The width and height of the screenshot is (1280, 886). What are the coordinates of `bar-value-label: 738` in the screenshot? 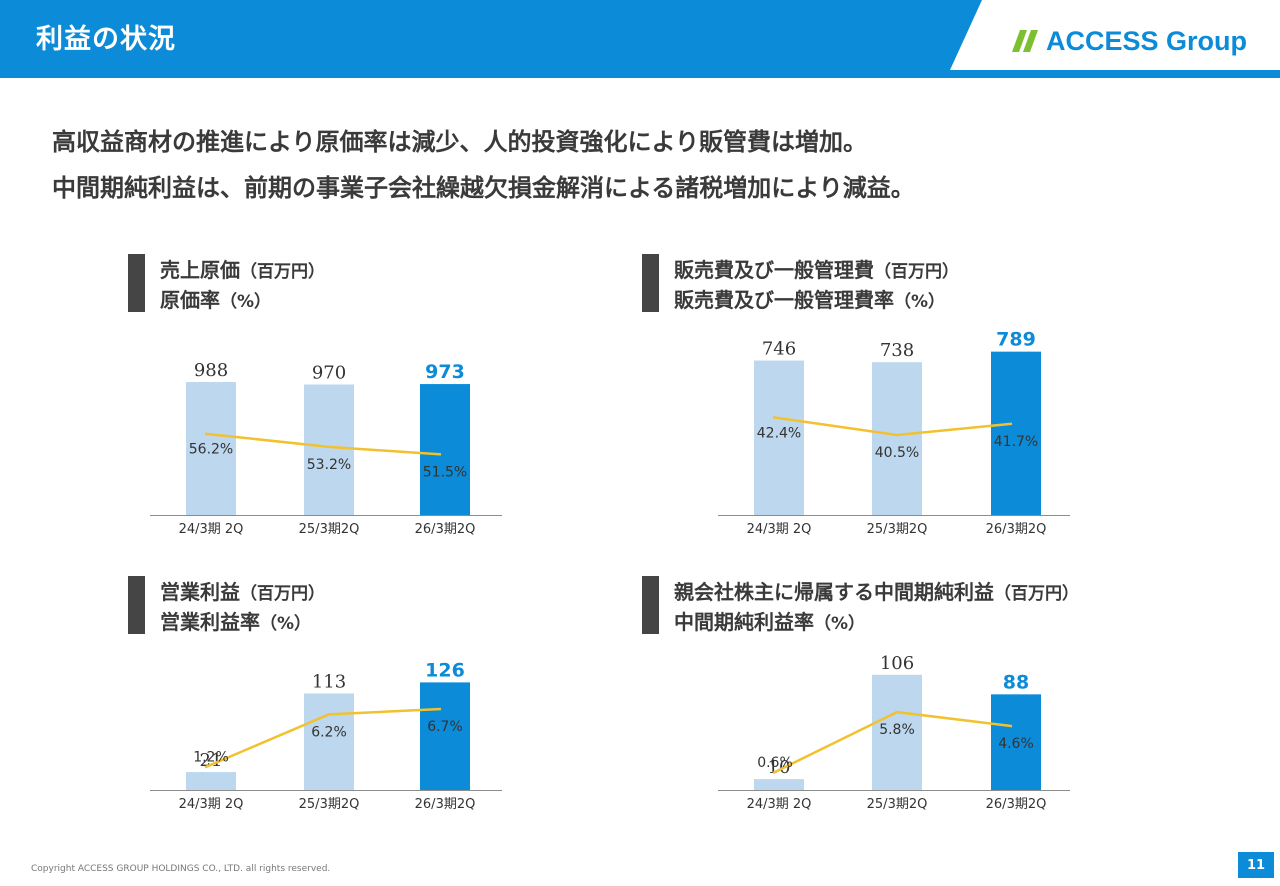 It's located at (897, 350).